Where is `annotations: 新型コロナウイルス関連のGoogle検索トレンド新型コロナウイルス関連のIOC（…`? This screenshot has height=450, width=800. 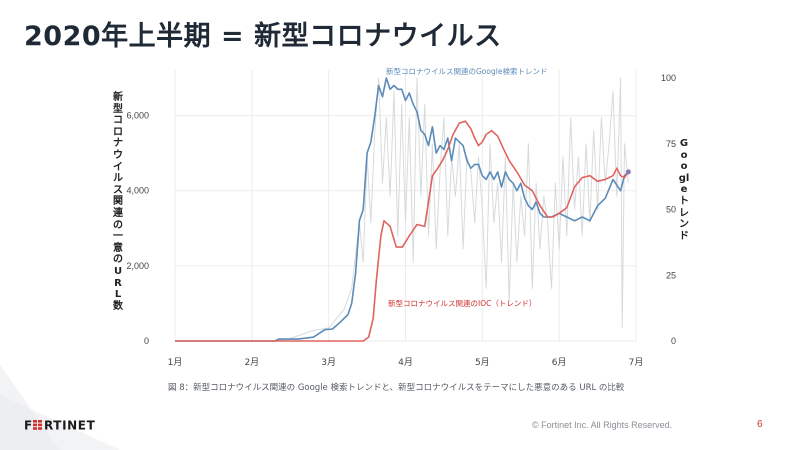
annotations: 新型コロナウイルス関連のGoogle検索トレンド新型コロナウイルス関連のIOC（… is located at coordinates (466, 187).